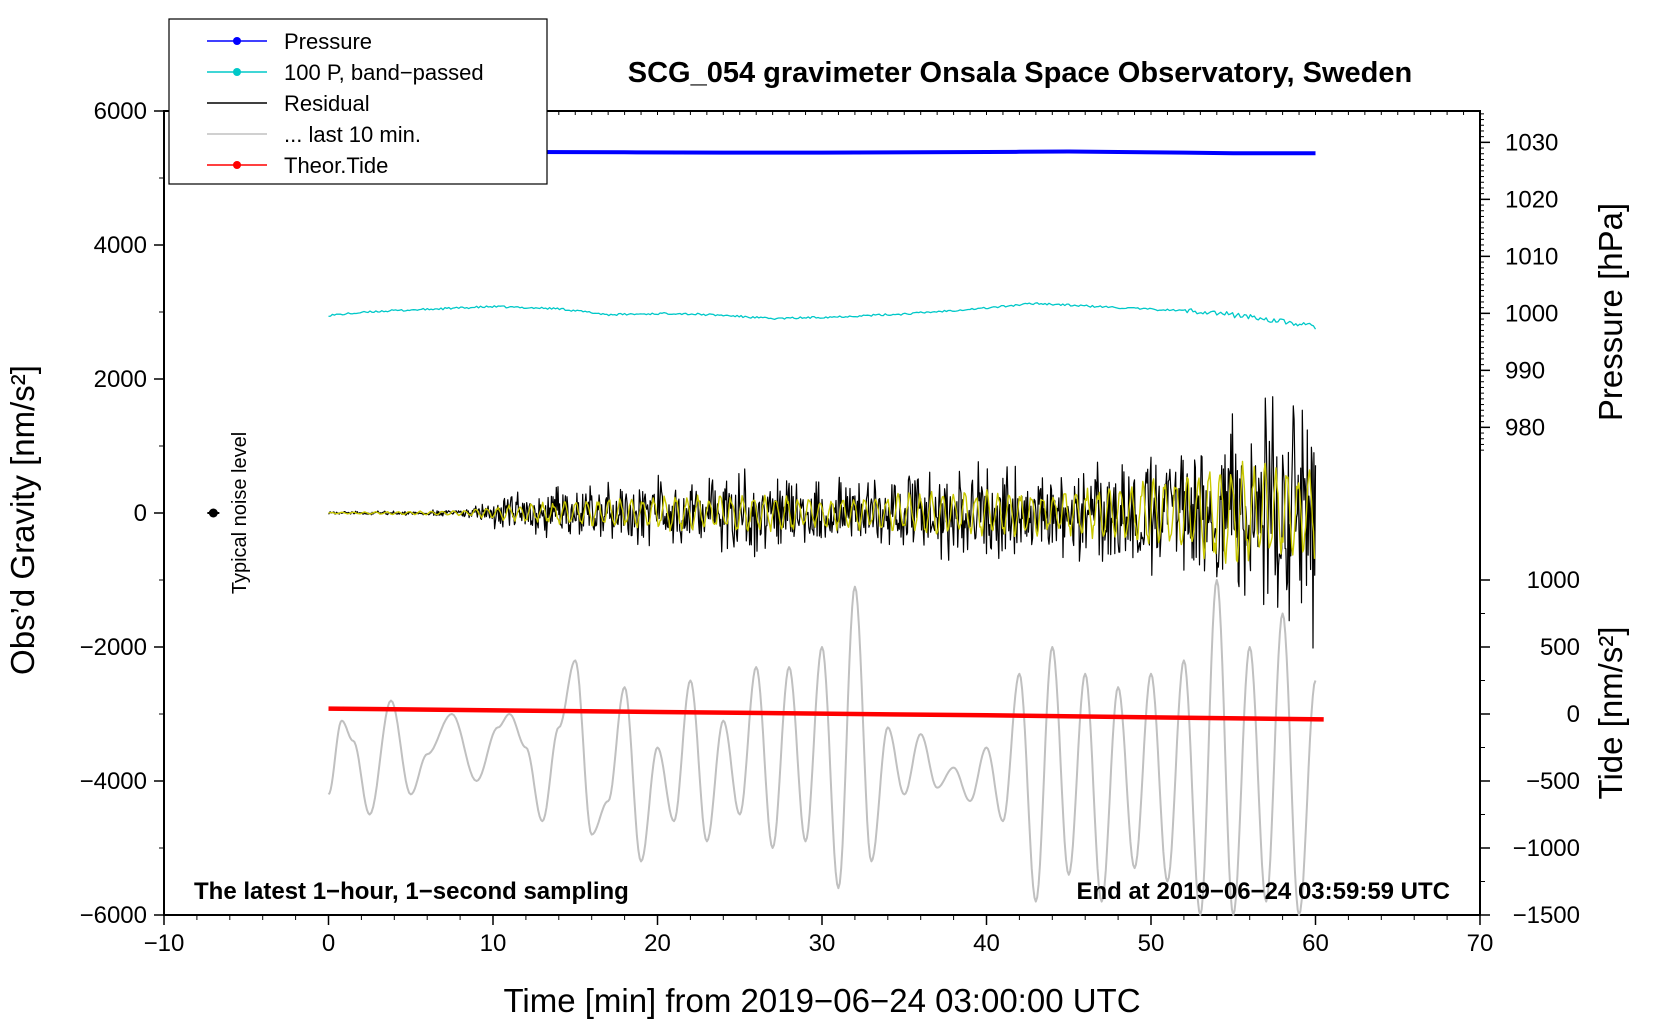 Image resolution: width=1660 pixels, height=1020 pixels. What do you see at coordinates (1530, 748) in the screenshot?
I see `tide-axis-ticks: 1000 500 0 −500 −1000 −1500` at bounding box center [1530, 748].